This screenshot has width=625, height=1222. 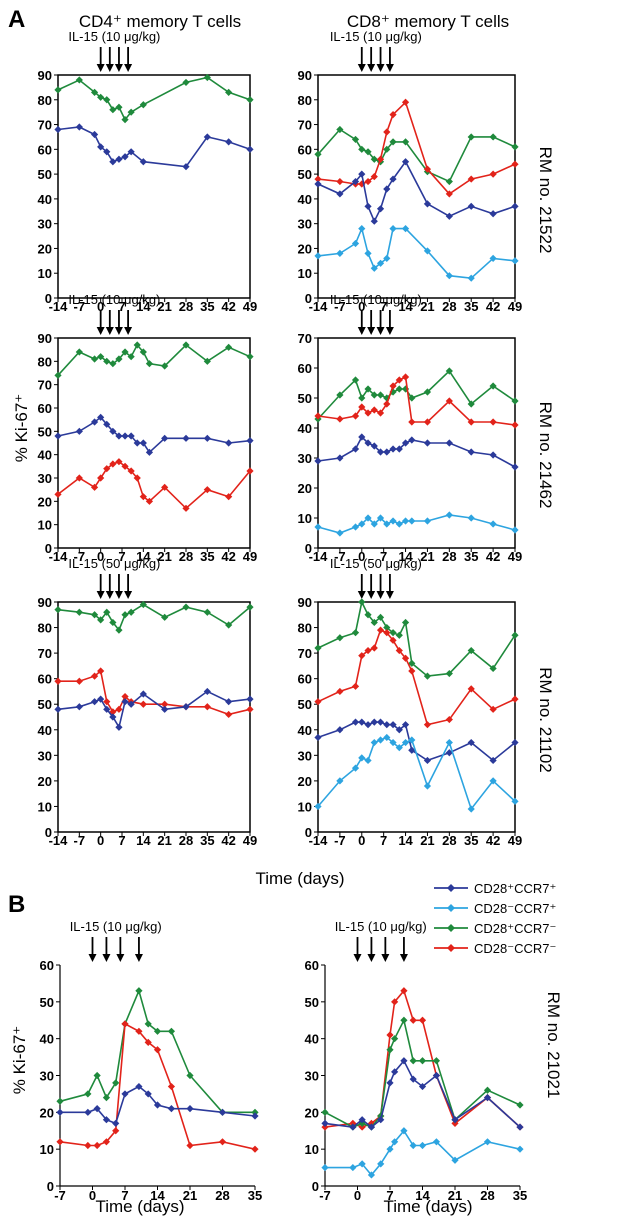 I want to click on treatment-label: IL-15 (50 μg/kg), so click(x=376, y=563).